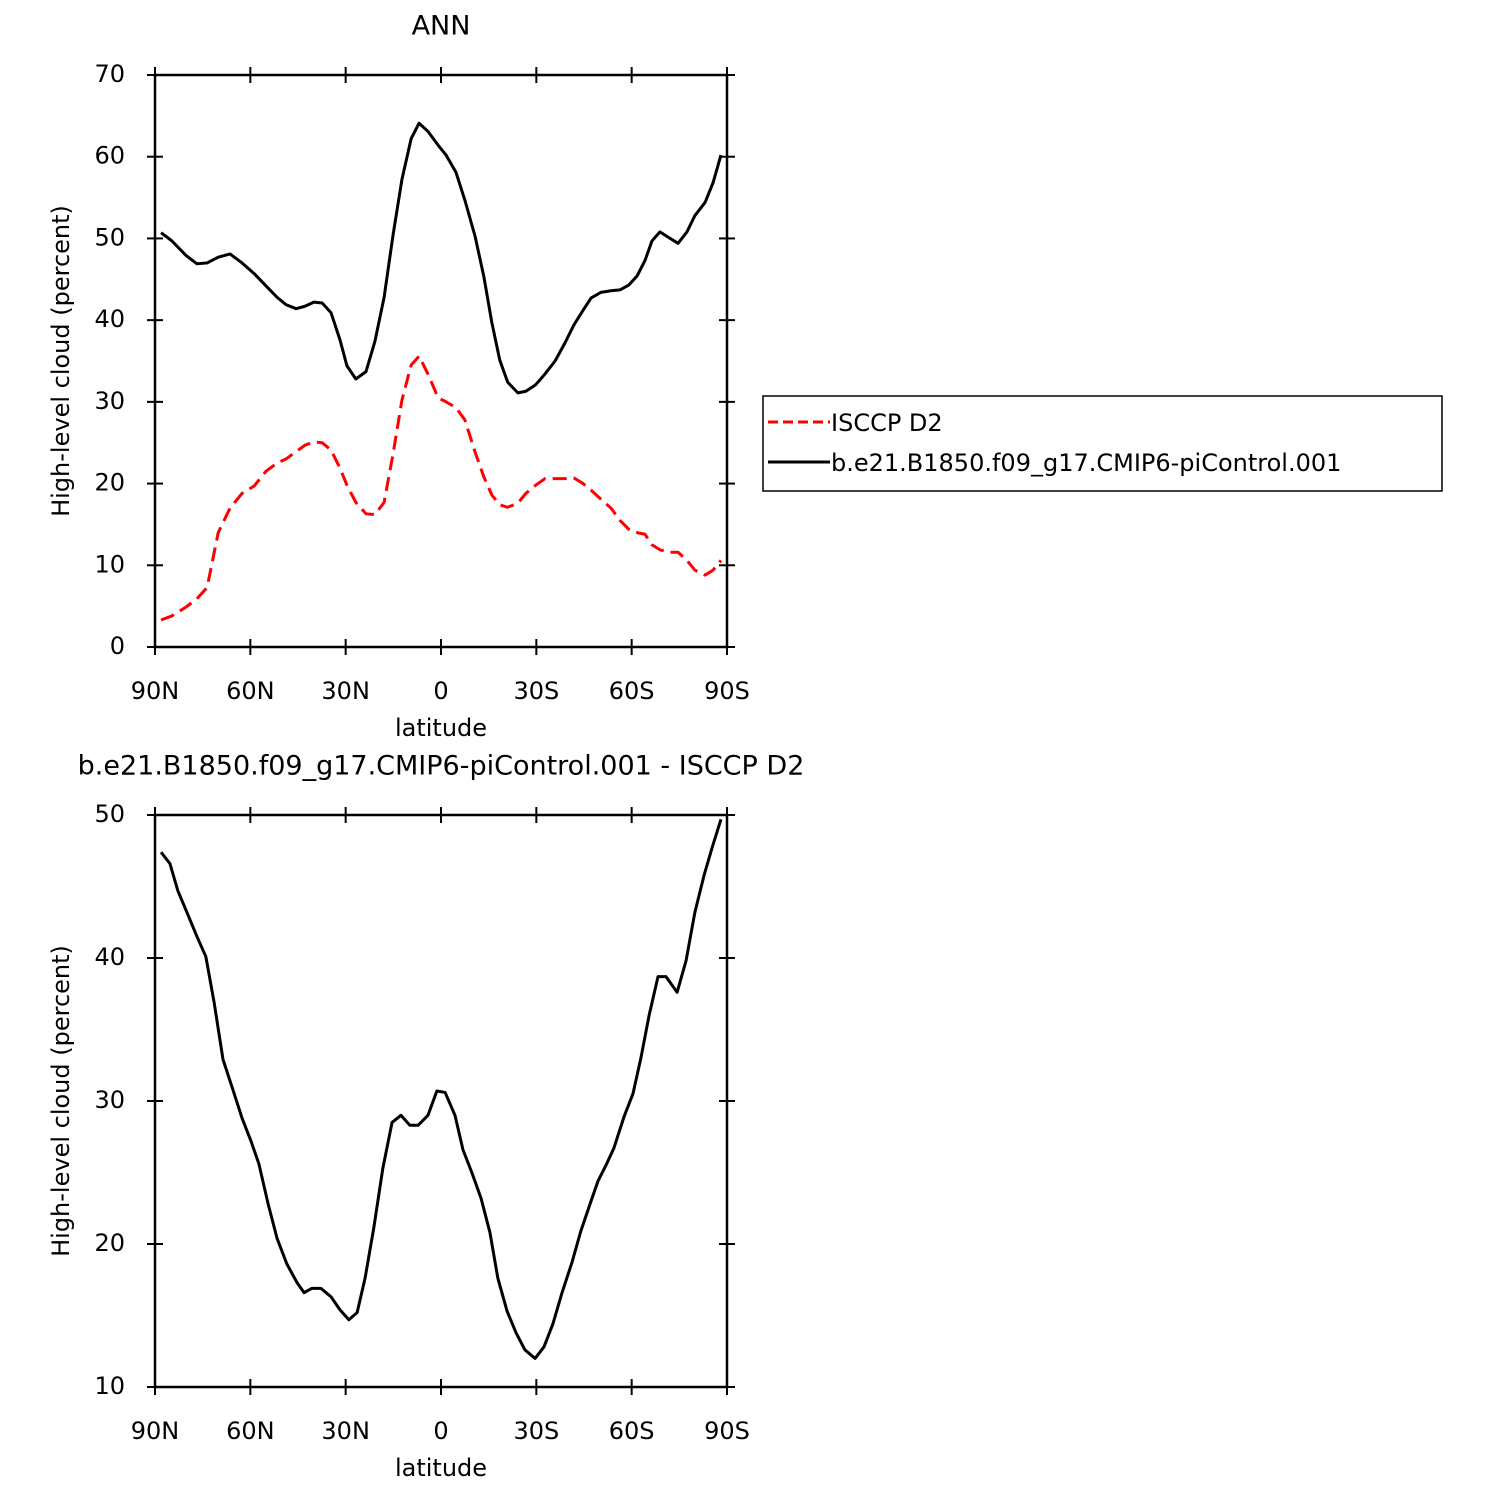 Image resolution: width=1491 pixels, height=1491 pixels. Describe the element at coordinates (1086, 463) in the screenshot. I see `legend-label: b.e21.B1850.f09_g17.CMIP6-piControl.001` at that location.